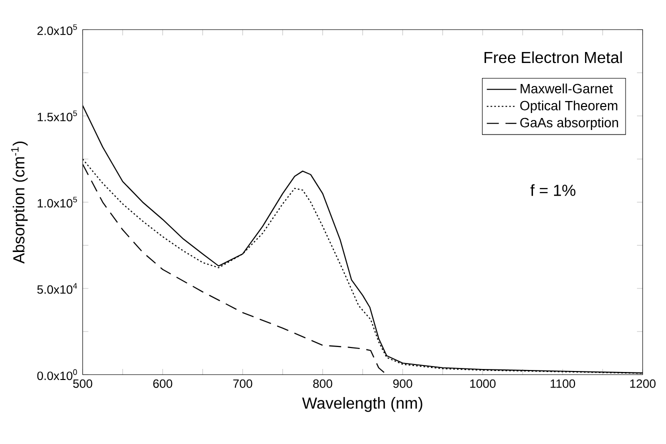 The height and width of the screenshot is (444, 666). I want to click on x-axis-title: Wavelength (nm), so click(362, 404).